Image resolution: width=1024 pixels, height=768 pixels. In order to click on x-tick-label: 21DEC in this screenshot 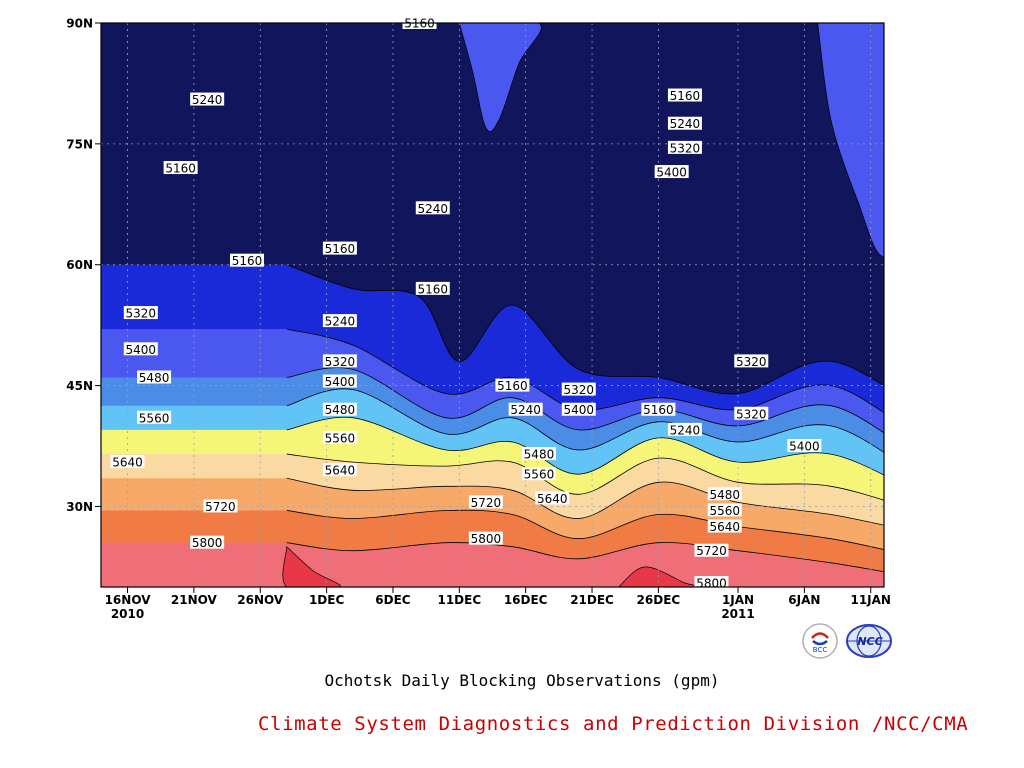, I will do `click(592, 600)`.